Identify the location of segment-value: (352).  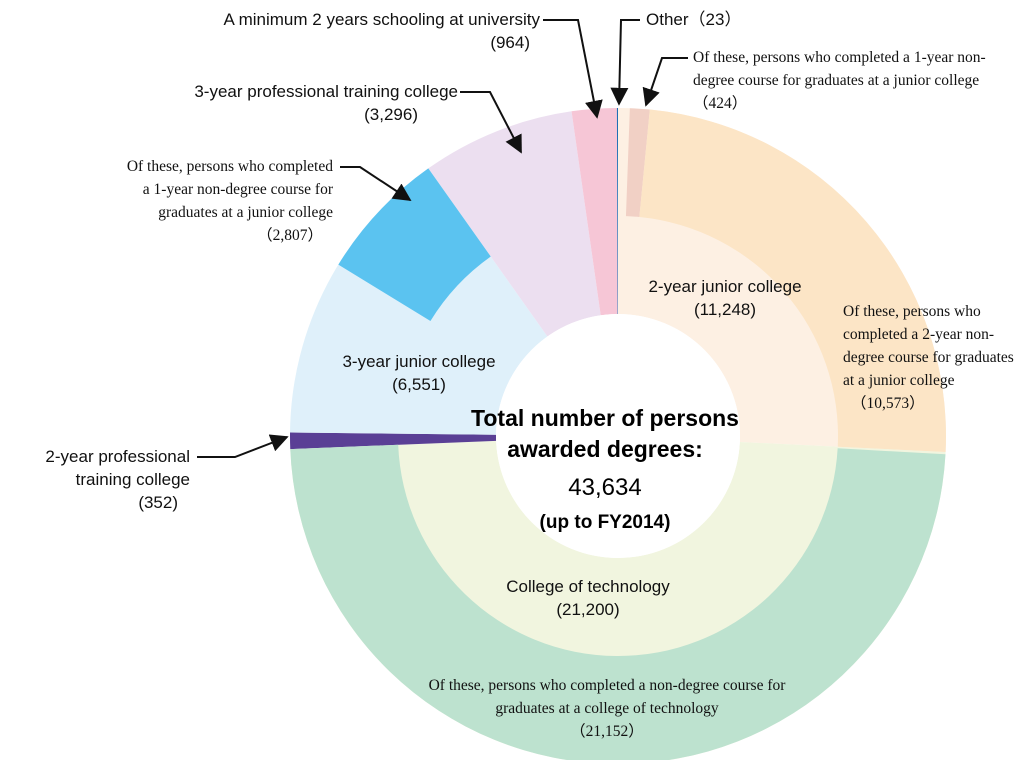
(158, 502).